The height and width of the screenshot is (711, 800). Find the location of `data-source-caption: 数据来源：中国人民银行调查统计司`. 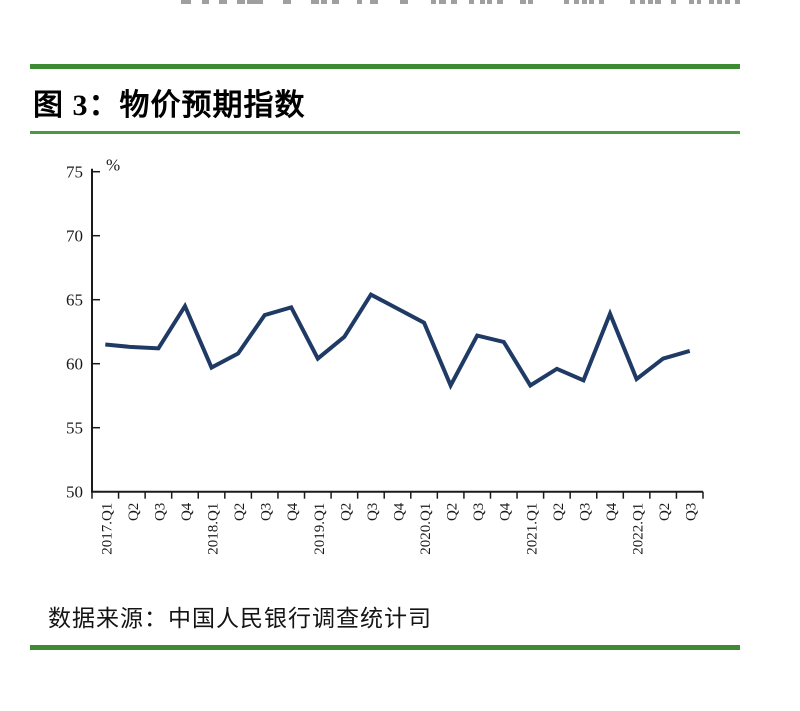

data-source-caption: 数据来源：中国人民银行调查统计司 is located at coordinates (240, 618).